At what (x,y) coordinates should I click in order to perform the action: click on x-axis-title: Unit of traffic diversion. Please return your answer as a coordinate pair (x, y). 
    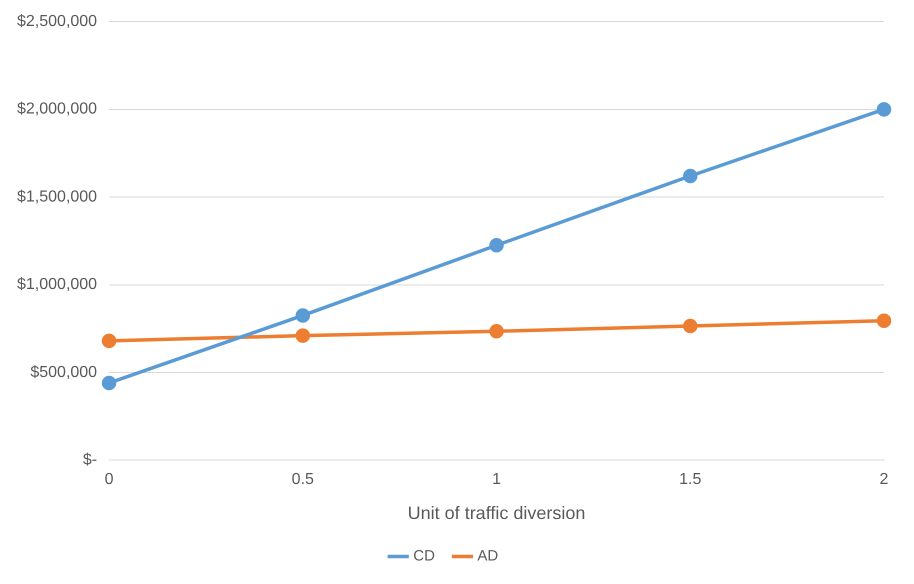
    Looking at the image, I should click on (497, 513).